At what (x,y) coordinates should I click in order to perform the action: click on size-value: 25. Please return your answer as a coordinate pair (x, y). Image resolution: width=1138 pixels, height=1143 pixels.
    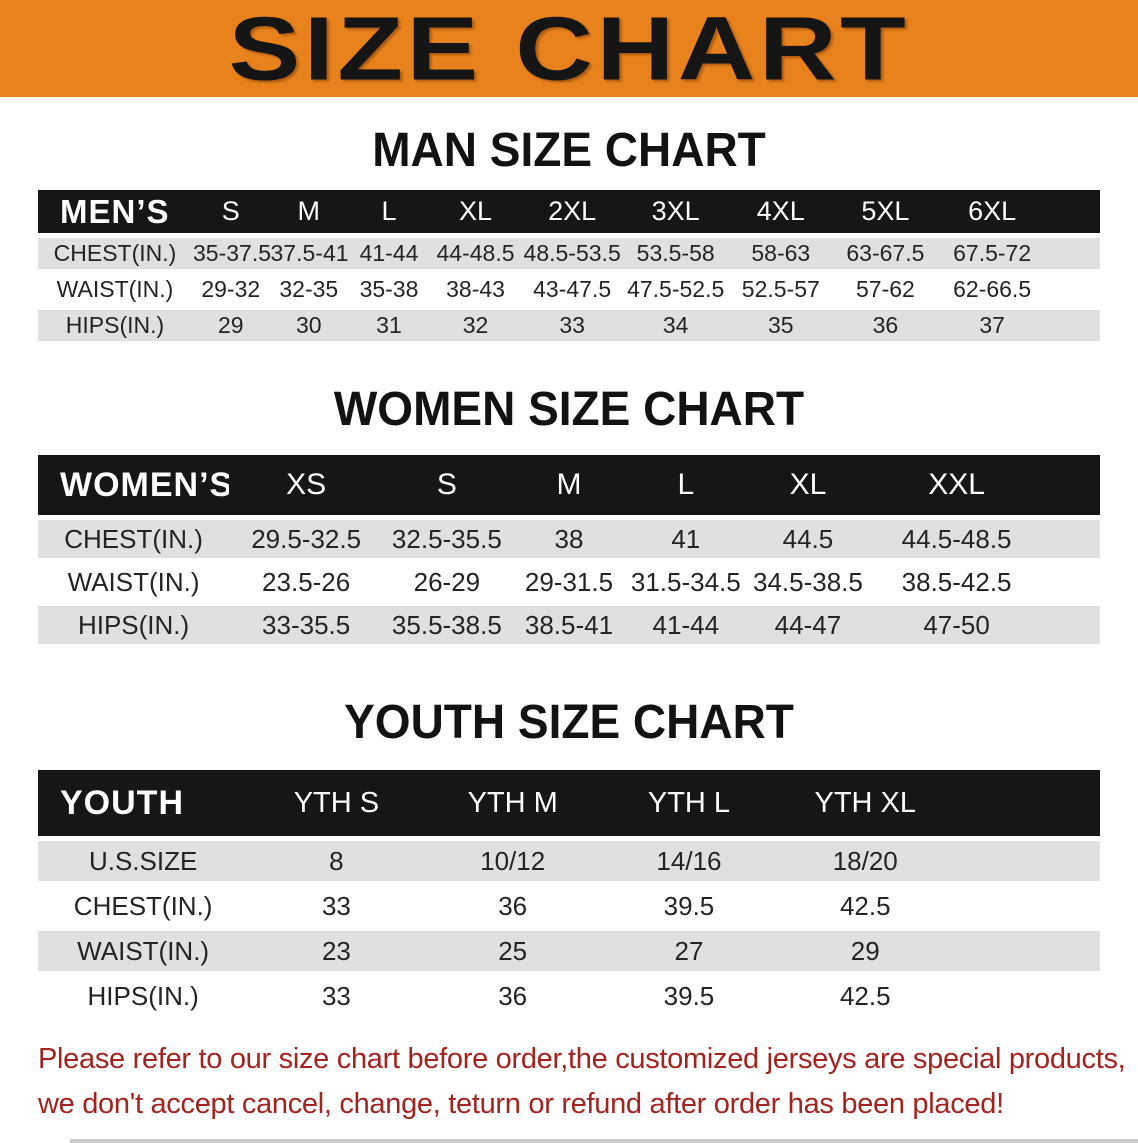
    Looking at the image, I should click on (513, 950).